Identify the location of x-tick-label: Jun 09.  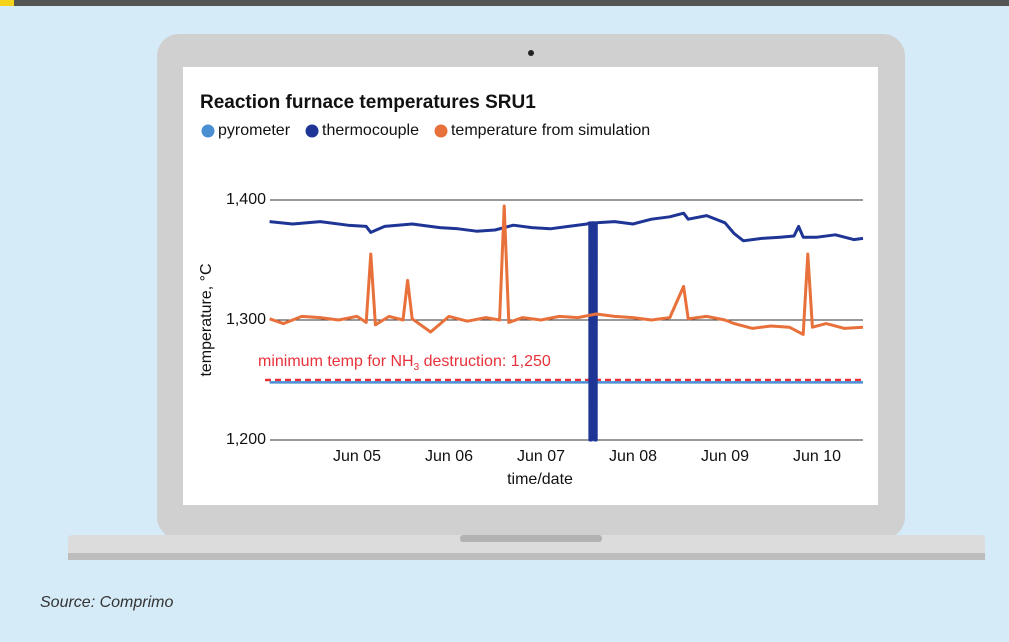
(725, 456).